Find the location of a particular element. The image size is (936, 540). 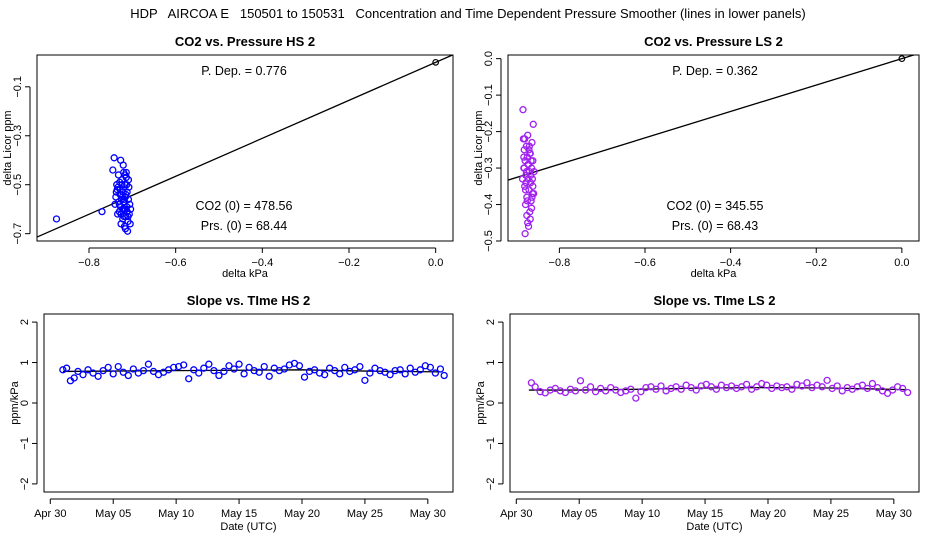

hs-pressure-x-tick-label: −0.4 is located at coordinates (262, 263).